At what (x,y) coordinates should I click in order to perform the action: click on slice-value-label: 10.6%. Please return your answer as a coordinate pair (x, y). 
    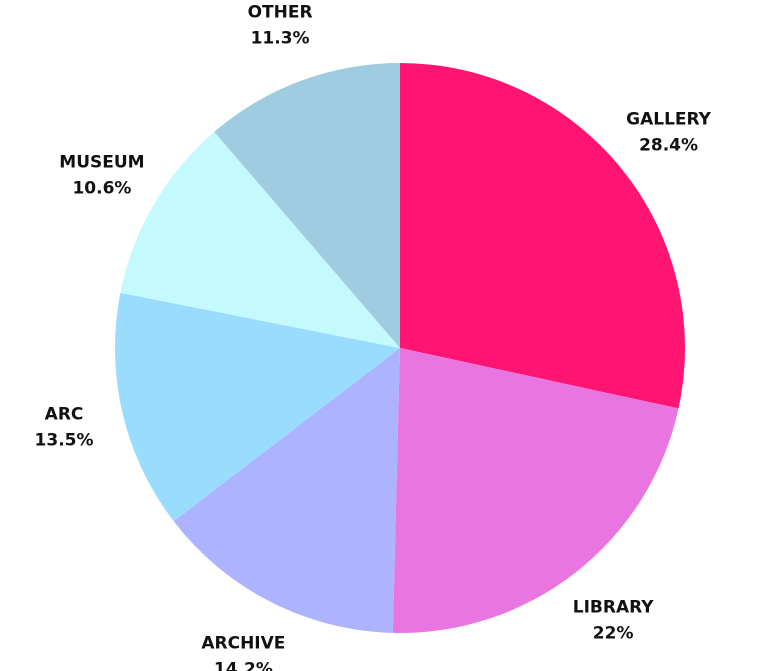
    Looking at the image, I should click on (101, 188).